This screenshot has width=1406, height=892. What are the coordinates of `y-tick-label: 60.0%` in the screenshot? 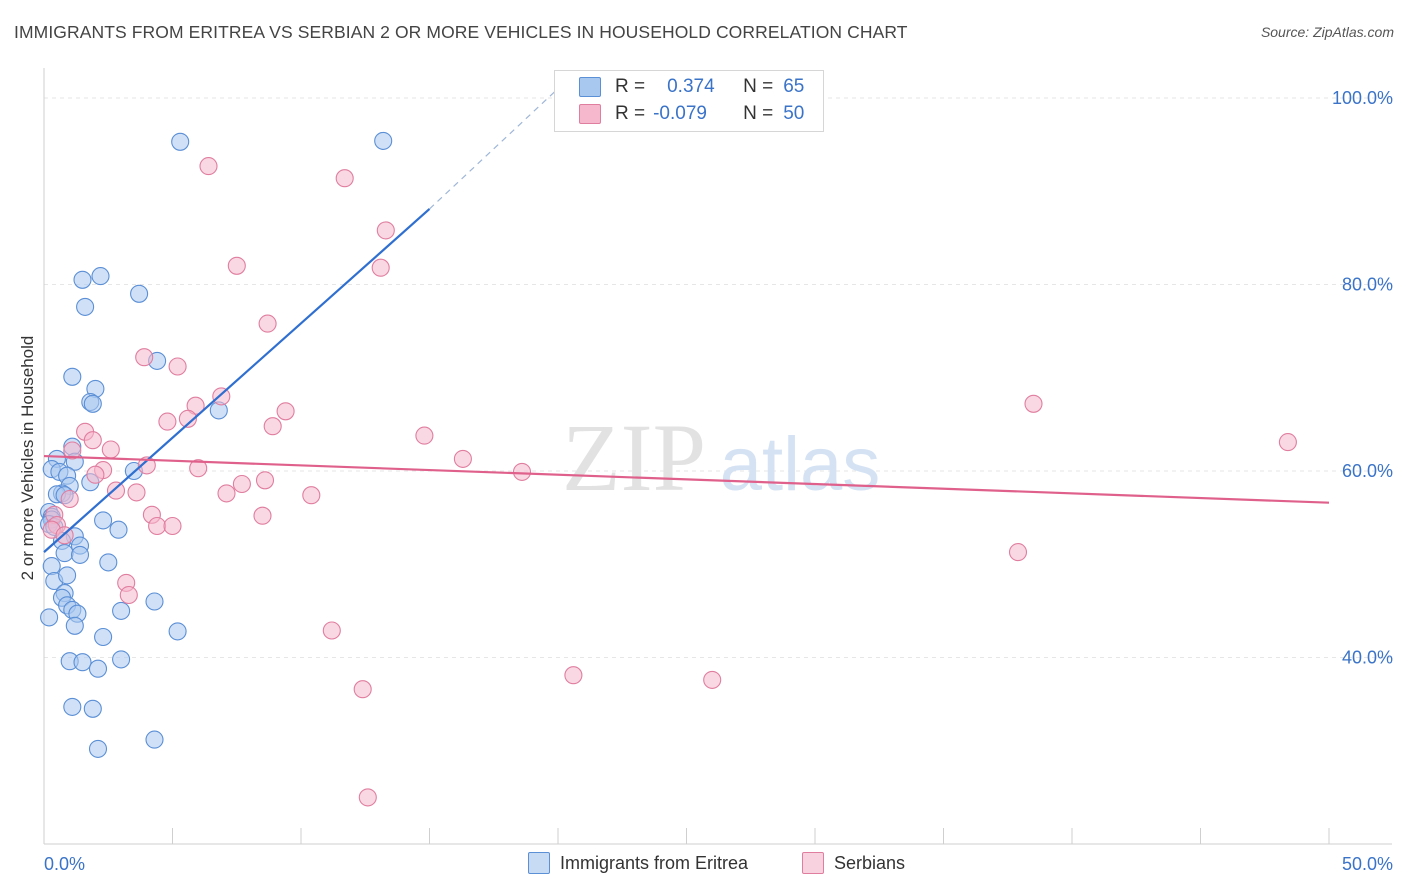 It's located at (1367, 471).